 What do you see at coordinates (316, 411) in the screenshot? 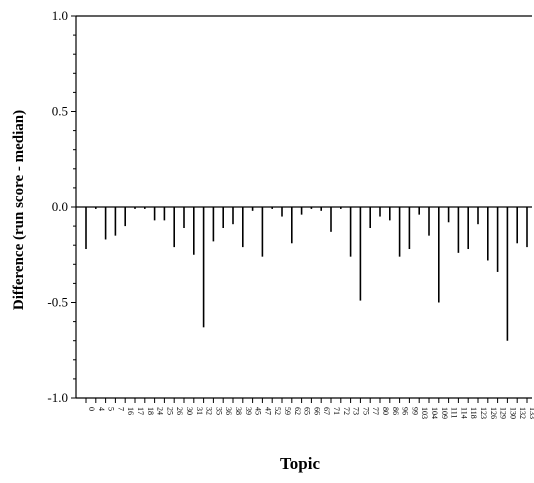
I see `x-tick-label: 66` at bounding box center [316, 411].